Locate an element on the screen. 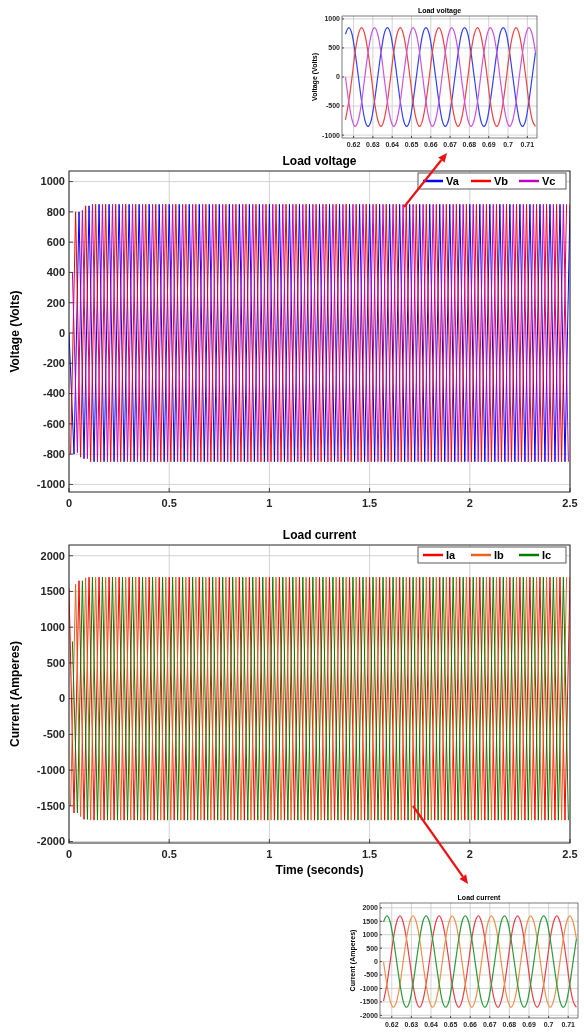  chart-title: Load voltage is located at coordinates (319, 161).